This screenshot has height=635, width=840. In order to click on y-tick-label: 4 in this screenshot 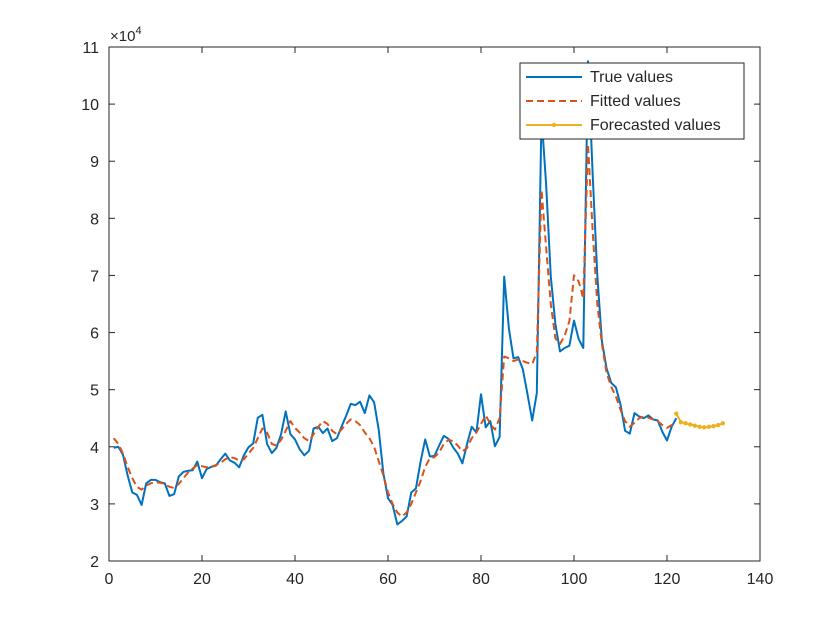, I will do `click(94, 448)`.